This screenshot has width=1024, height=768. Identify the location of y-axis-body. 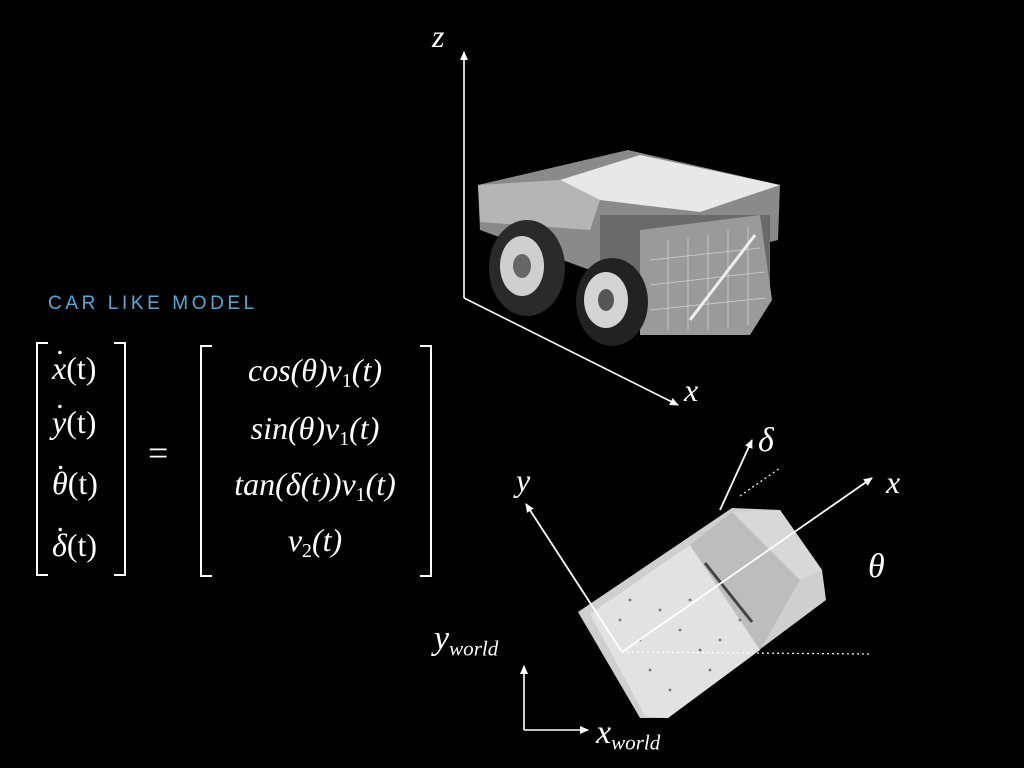
(574, 578).